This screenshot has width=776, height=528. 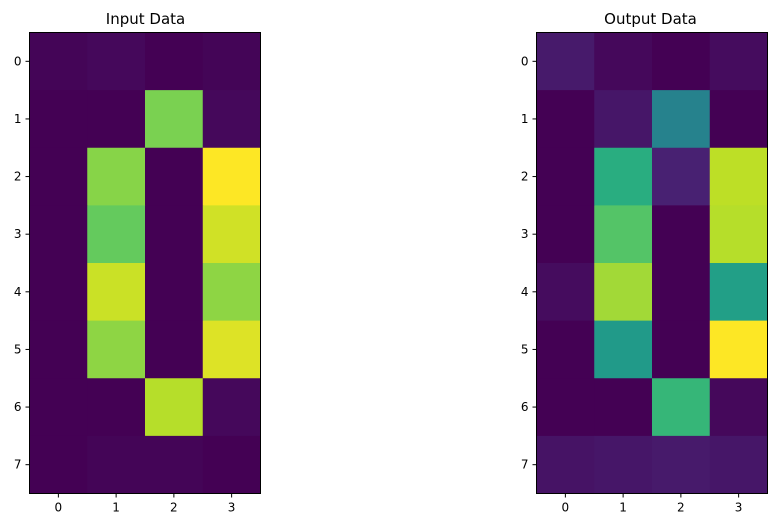 What do you see at coordinates (738, 407) in the screenshot?
I see `output-data-cell-r6-c3` at bounding box center [738, 407].